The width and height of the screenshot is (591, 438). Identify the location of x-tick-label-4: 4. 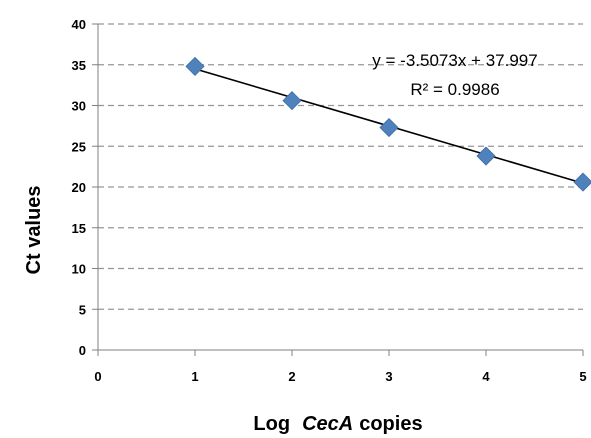
(486, 376).